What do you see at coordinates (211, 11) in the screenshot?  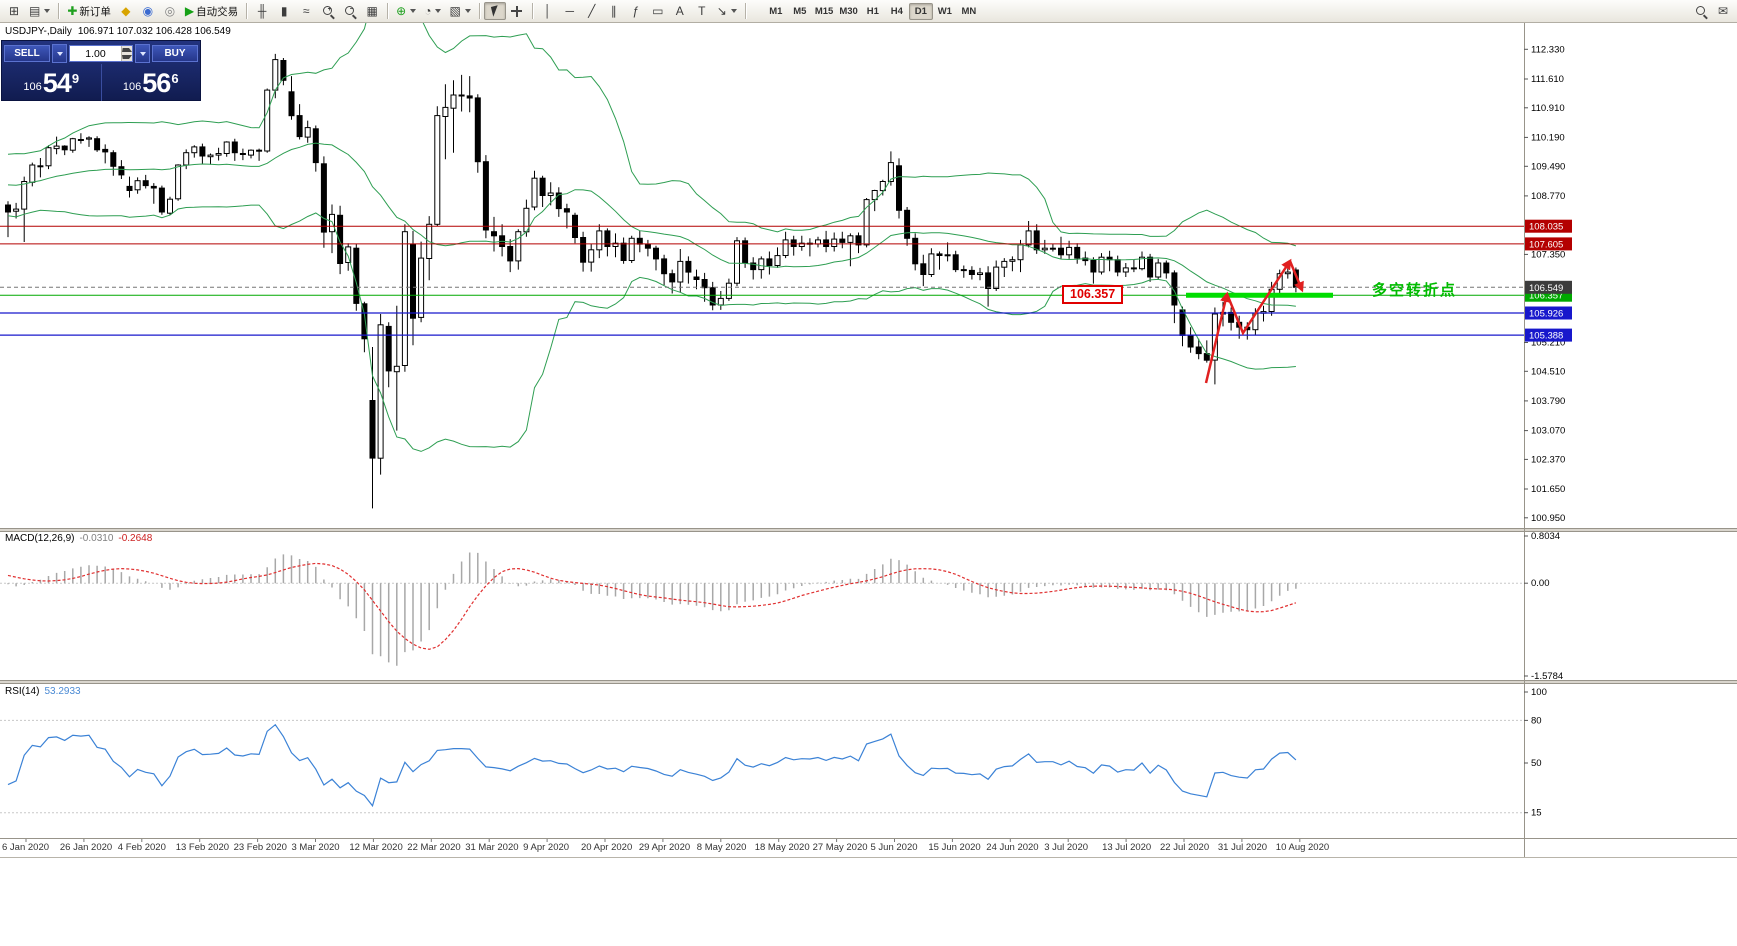 I see `autotrading-button: ▶ 自动交易` at bounding box center [211, 11].